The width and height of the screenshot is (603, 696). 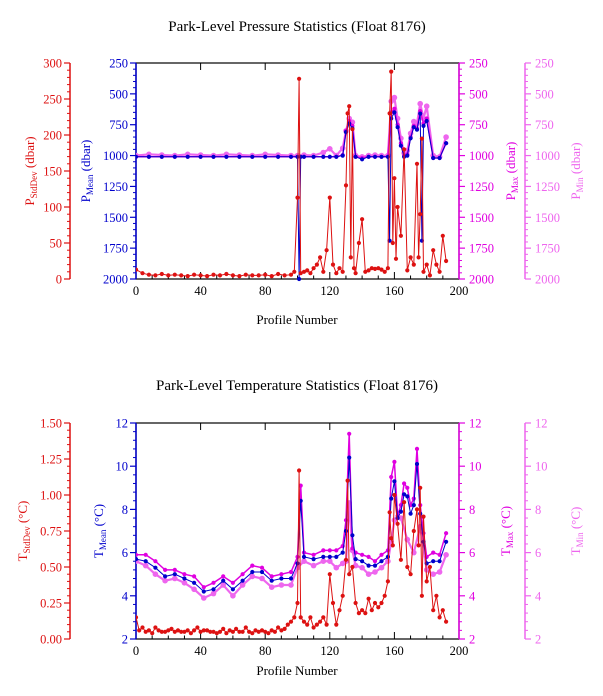 I want to click on axis-label-subscript: Mean, so click(x=103, y=539).